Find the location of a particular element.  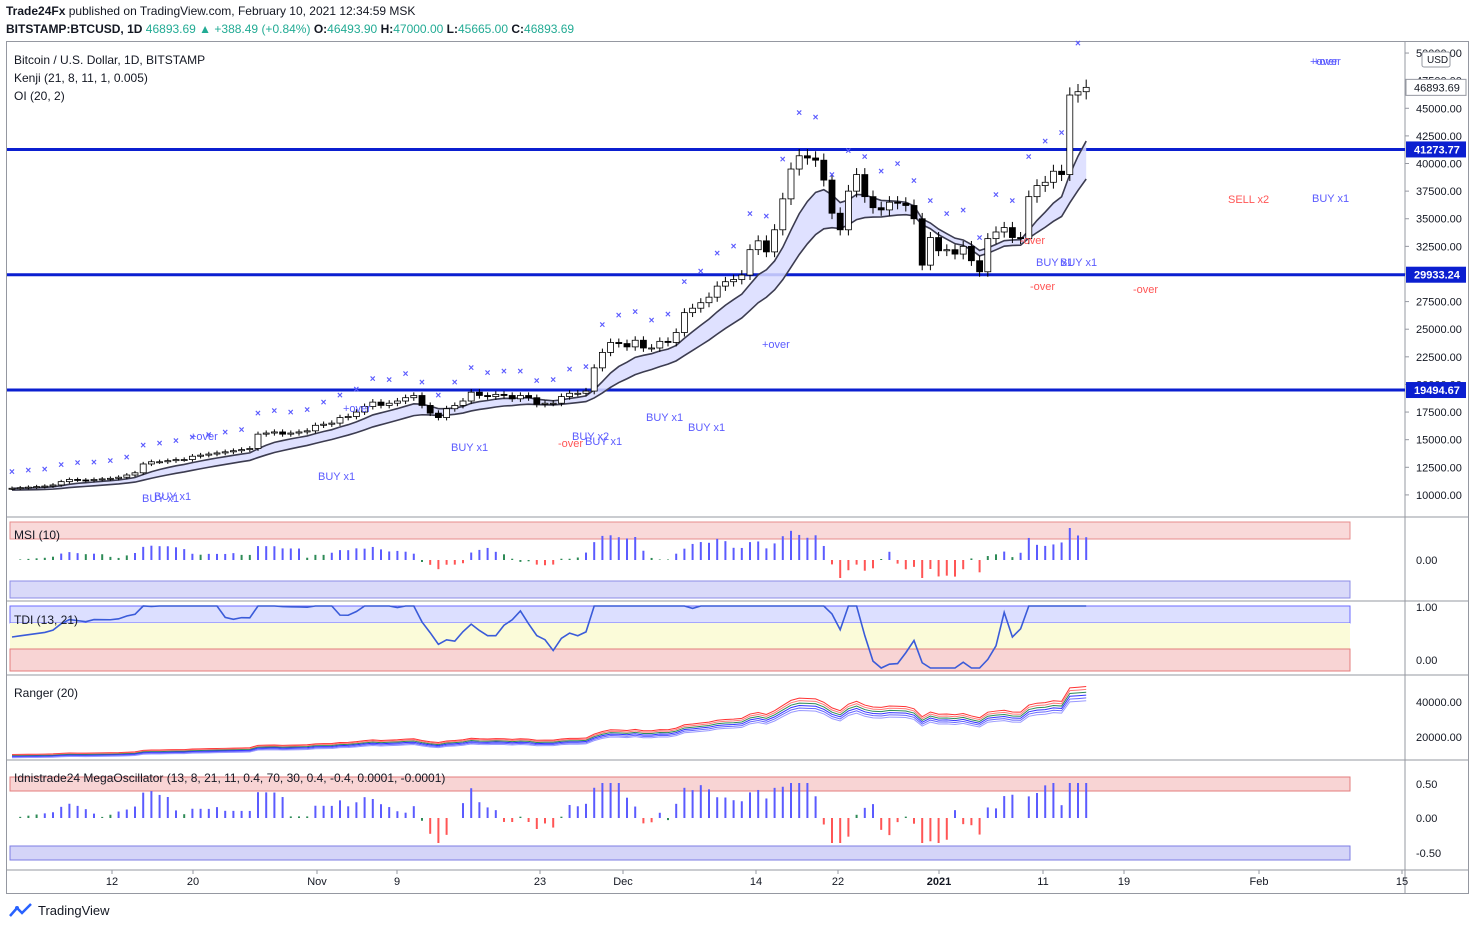

msi-legend: MSI (10) is located at coordinates (37, 535).